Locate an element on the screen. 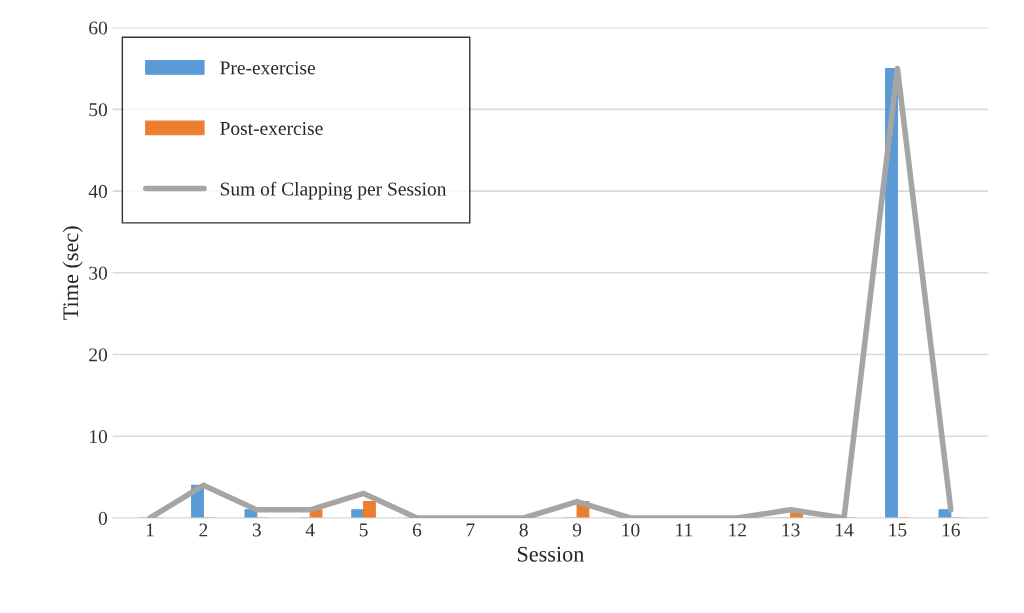  legend-label: Post-exercise is located at coordinates (271, 128).